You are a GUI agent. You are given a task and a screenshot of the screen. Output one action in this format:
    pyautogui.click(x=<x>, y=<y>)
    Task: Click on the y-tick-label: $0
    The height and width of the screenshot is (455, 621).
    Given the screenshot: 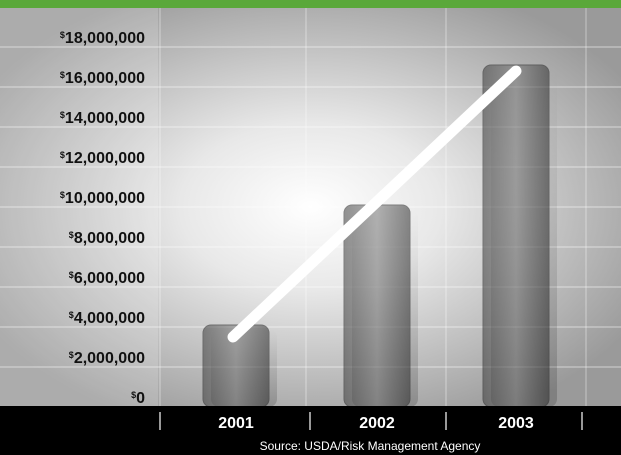 What is the action you would take?
    pyautogui.click(x=138, y=398)
    